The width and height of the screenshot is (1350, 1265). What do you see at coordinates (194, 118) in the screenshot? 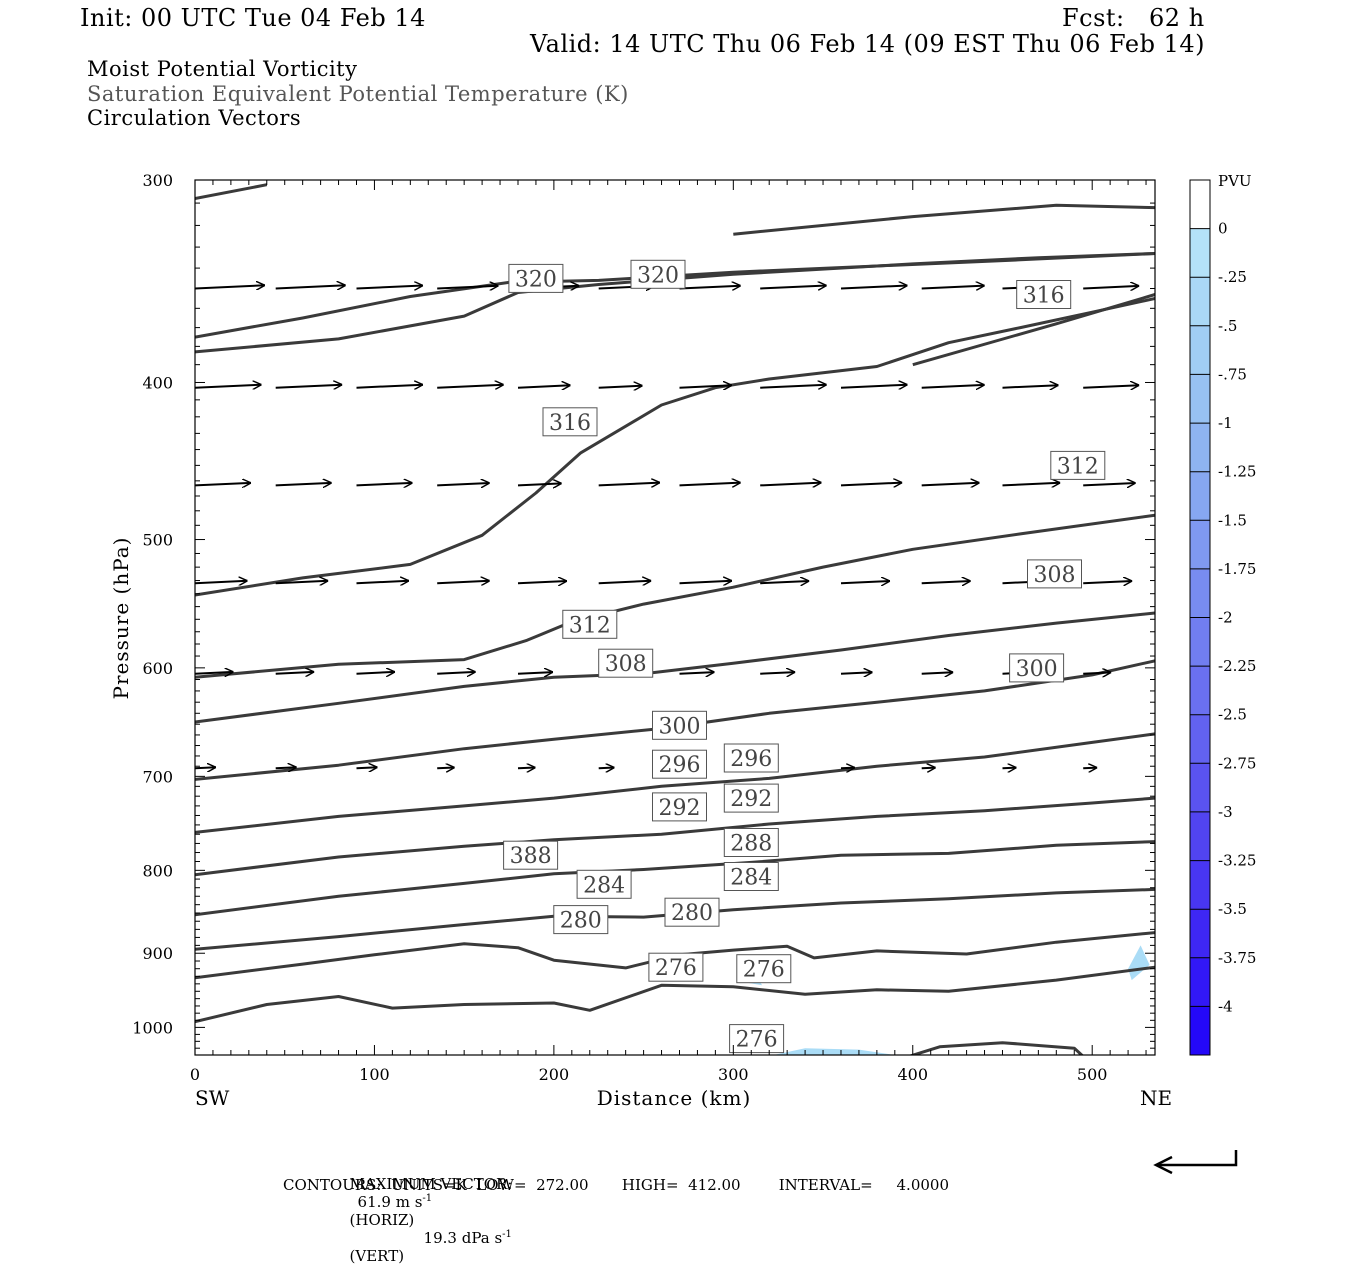
I see `field-label-vectors: Circulation Vectors` at bounding box center [194, 118].